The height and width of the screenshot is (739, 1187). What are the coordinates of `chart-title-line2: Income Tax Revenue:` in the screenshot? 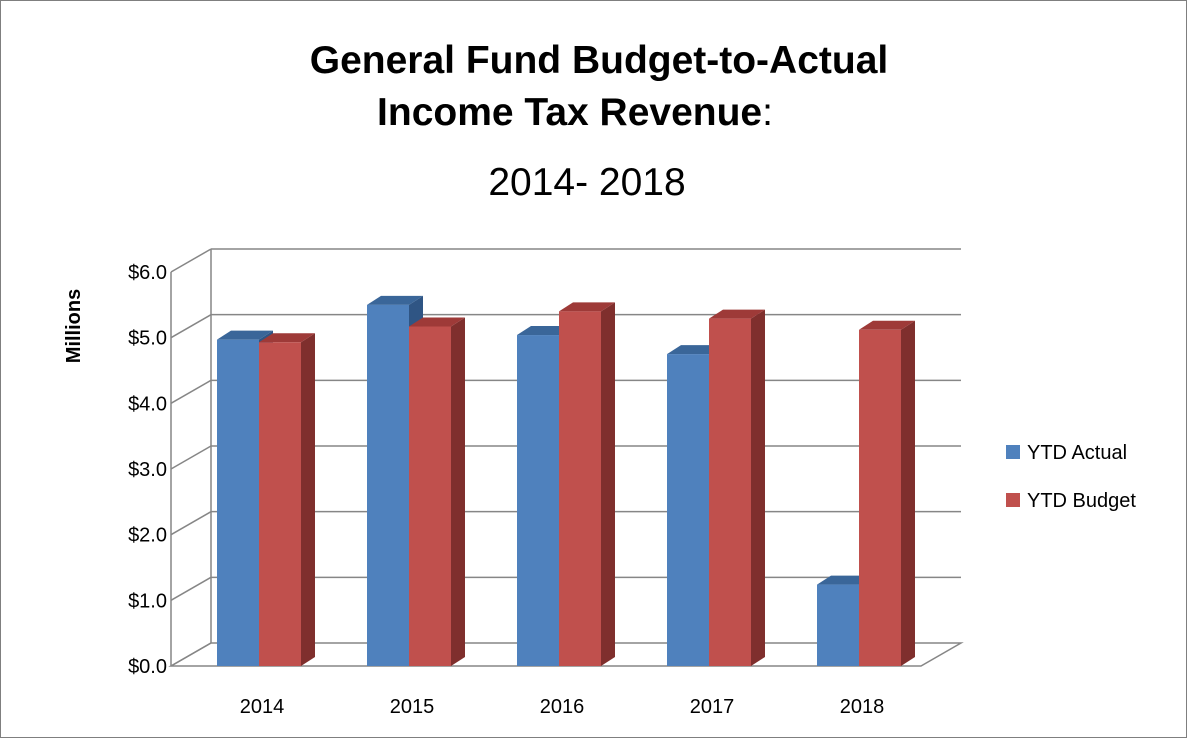 It's located at (575, 112).